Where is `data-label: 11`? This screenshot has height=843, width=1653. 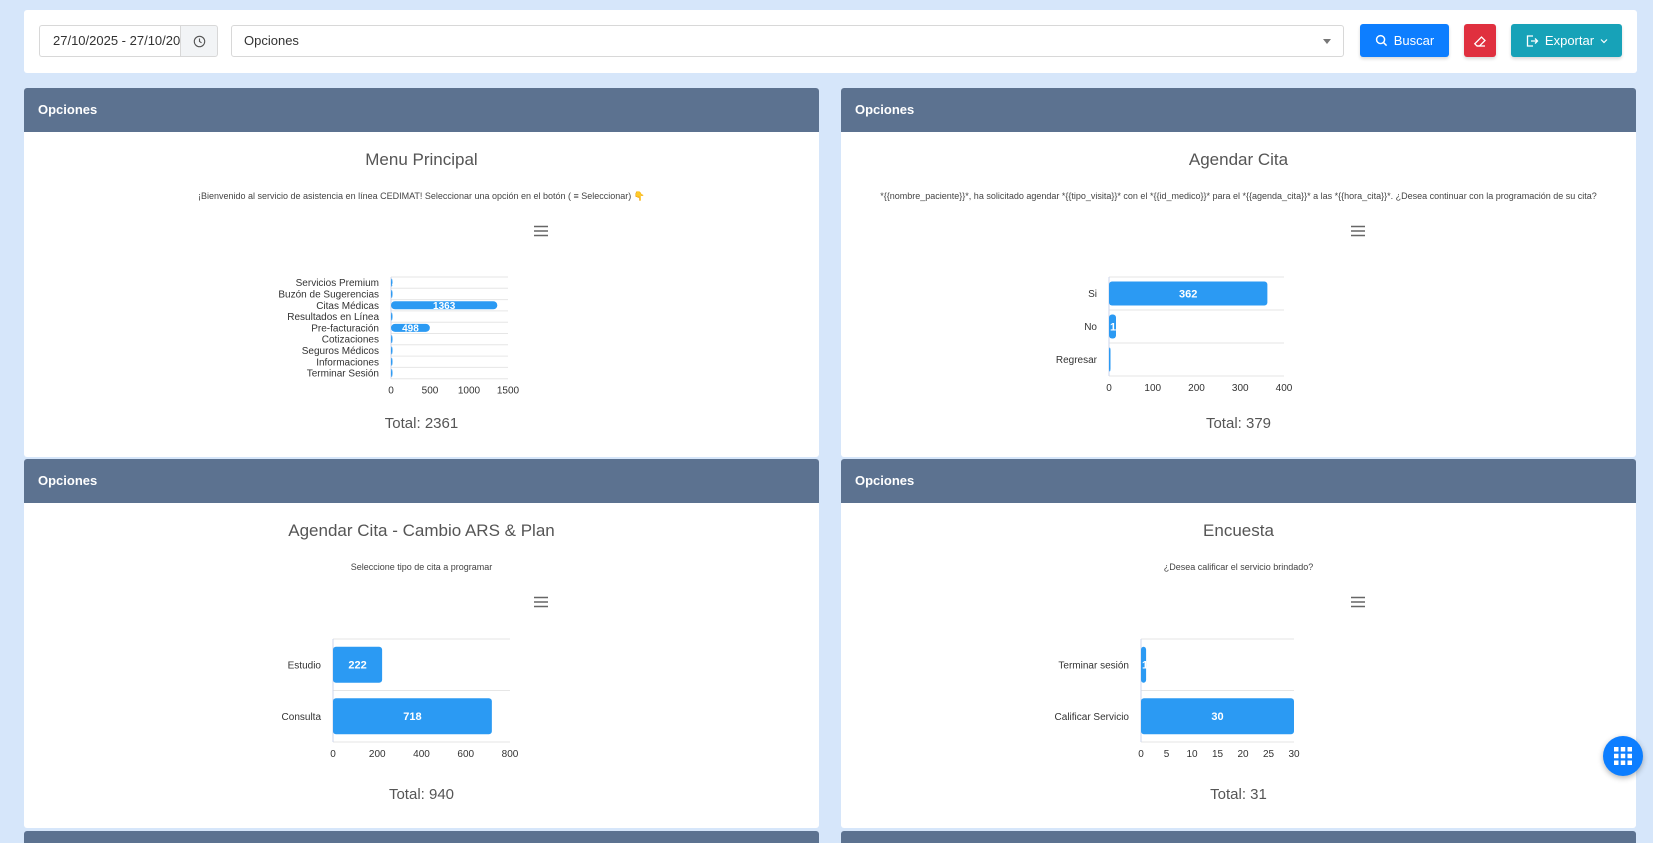 data-label: 11 is located at coordinates (397, 317).